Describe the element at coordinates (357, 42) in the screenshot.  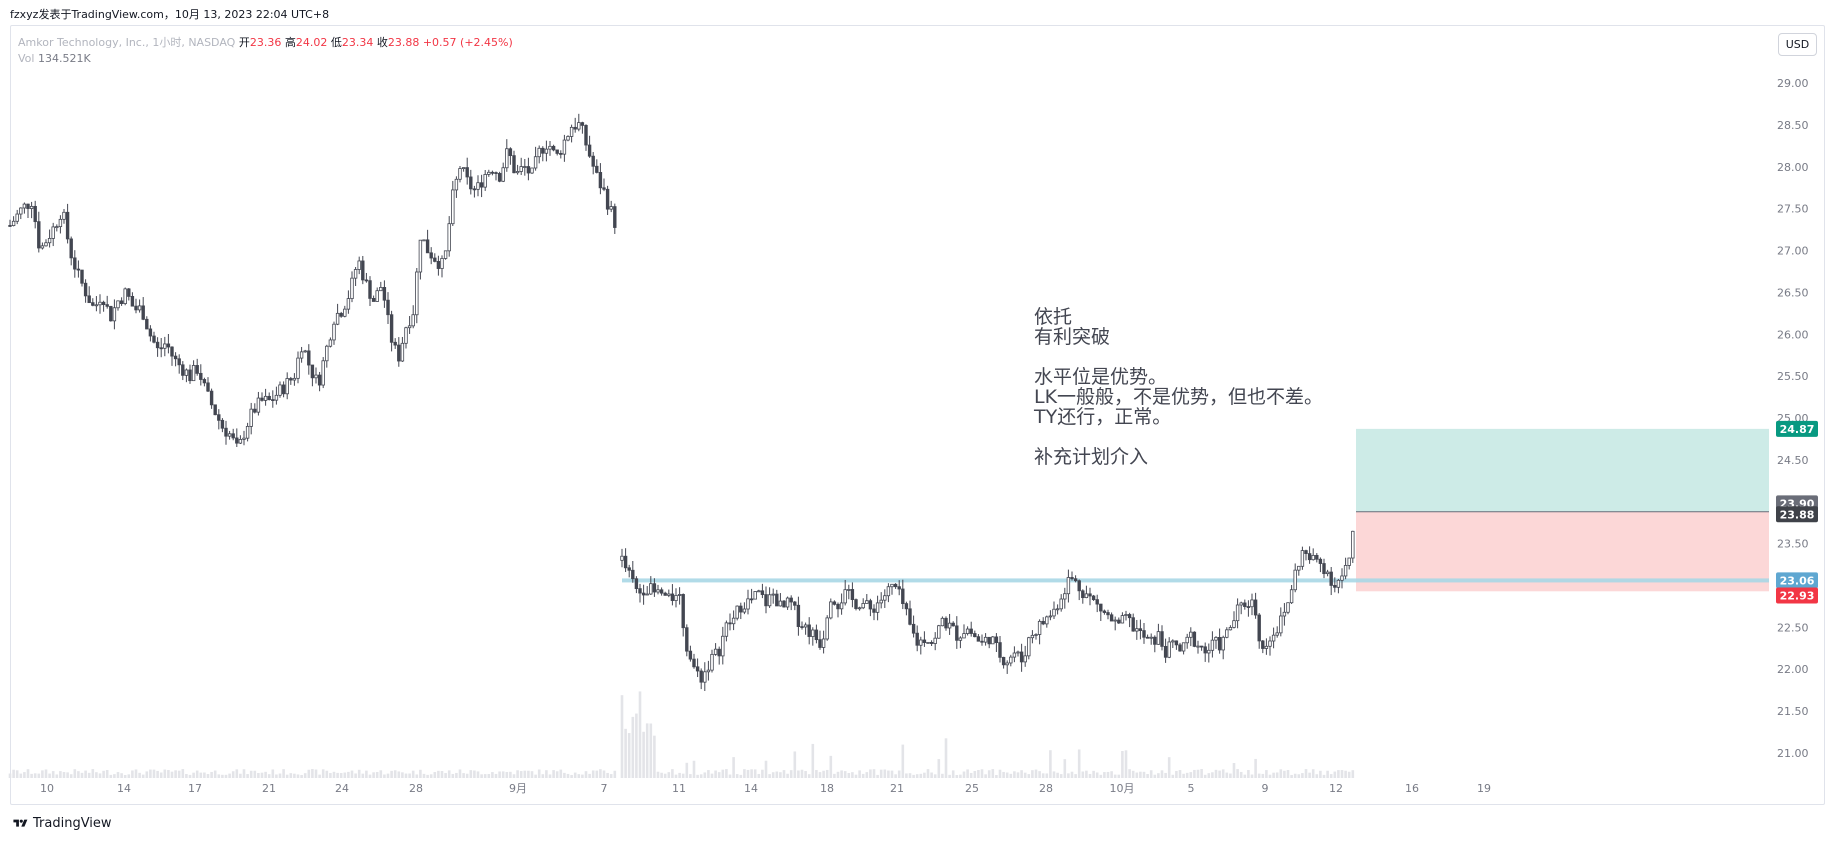
I see `low-value: 23.34` at that location.